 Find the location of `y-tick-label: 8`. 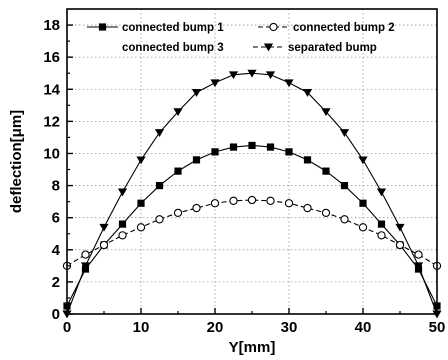

y-tick-label: 8 is located at coordinates (56, 186).